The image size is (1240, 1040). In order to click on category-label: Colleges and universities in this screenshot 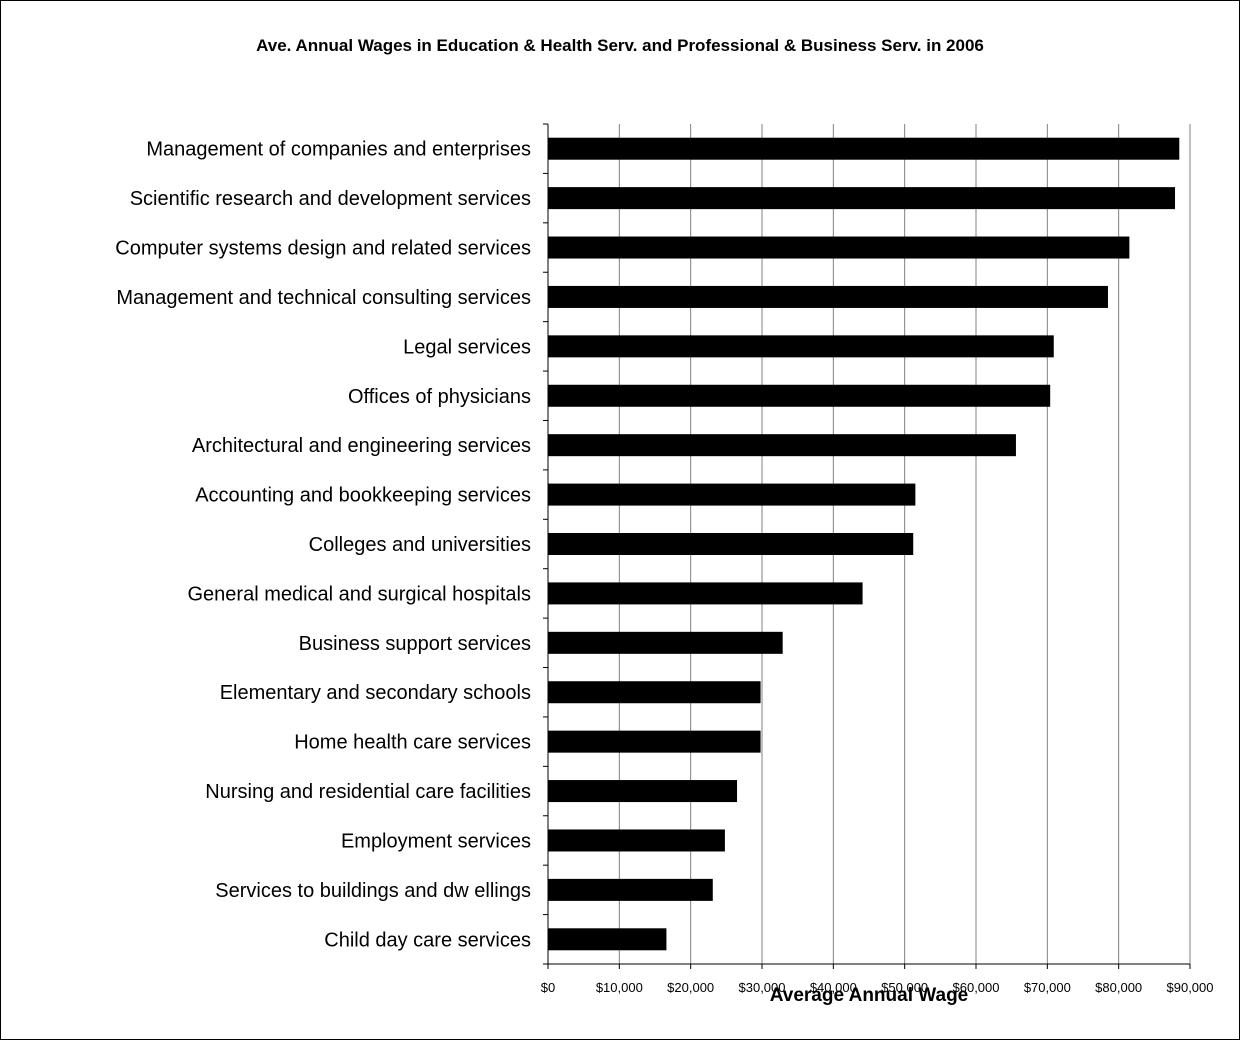, I will do `click(420, 545)`.